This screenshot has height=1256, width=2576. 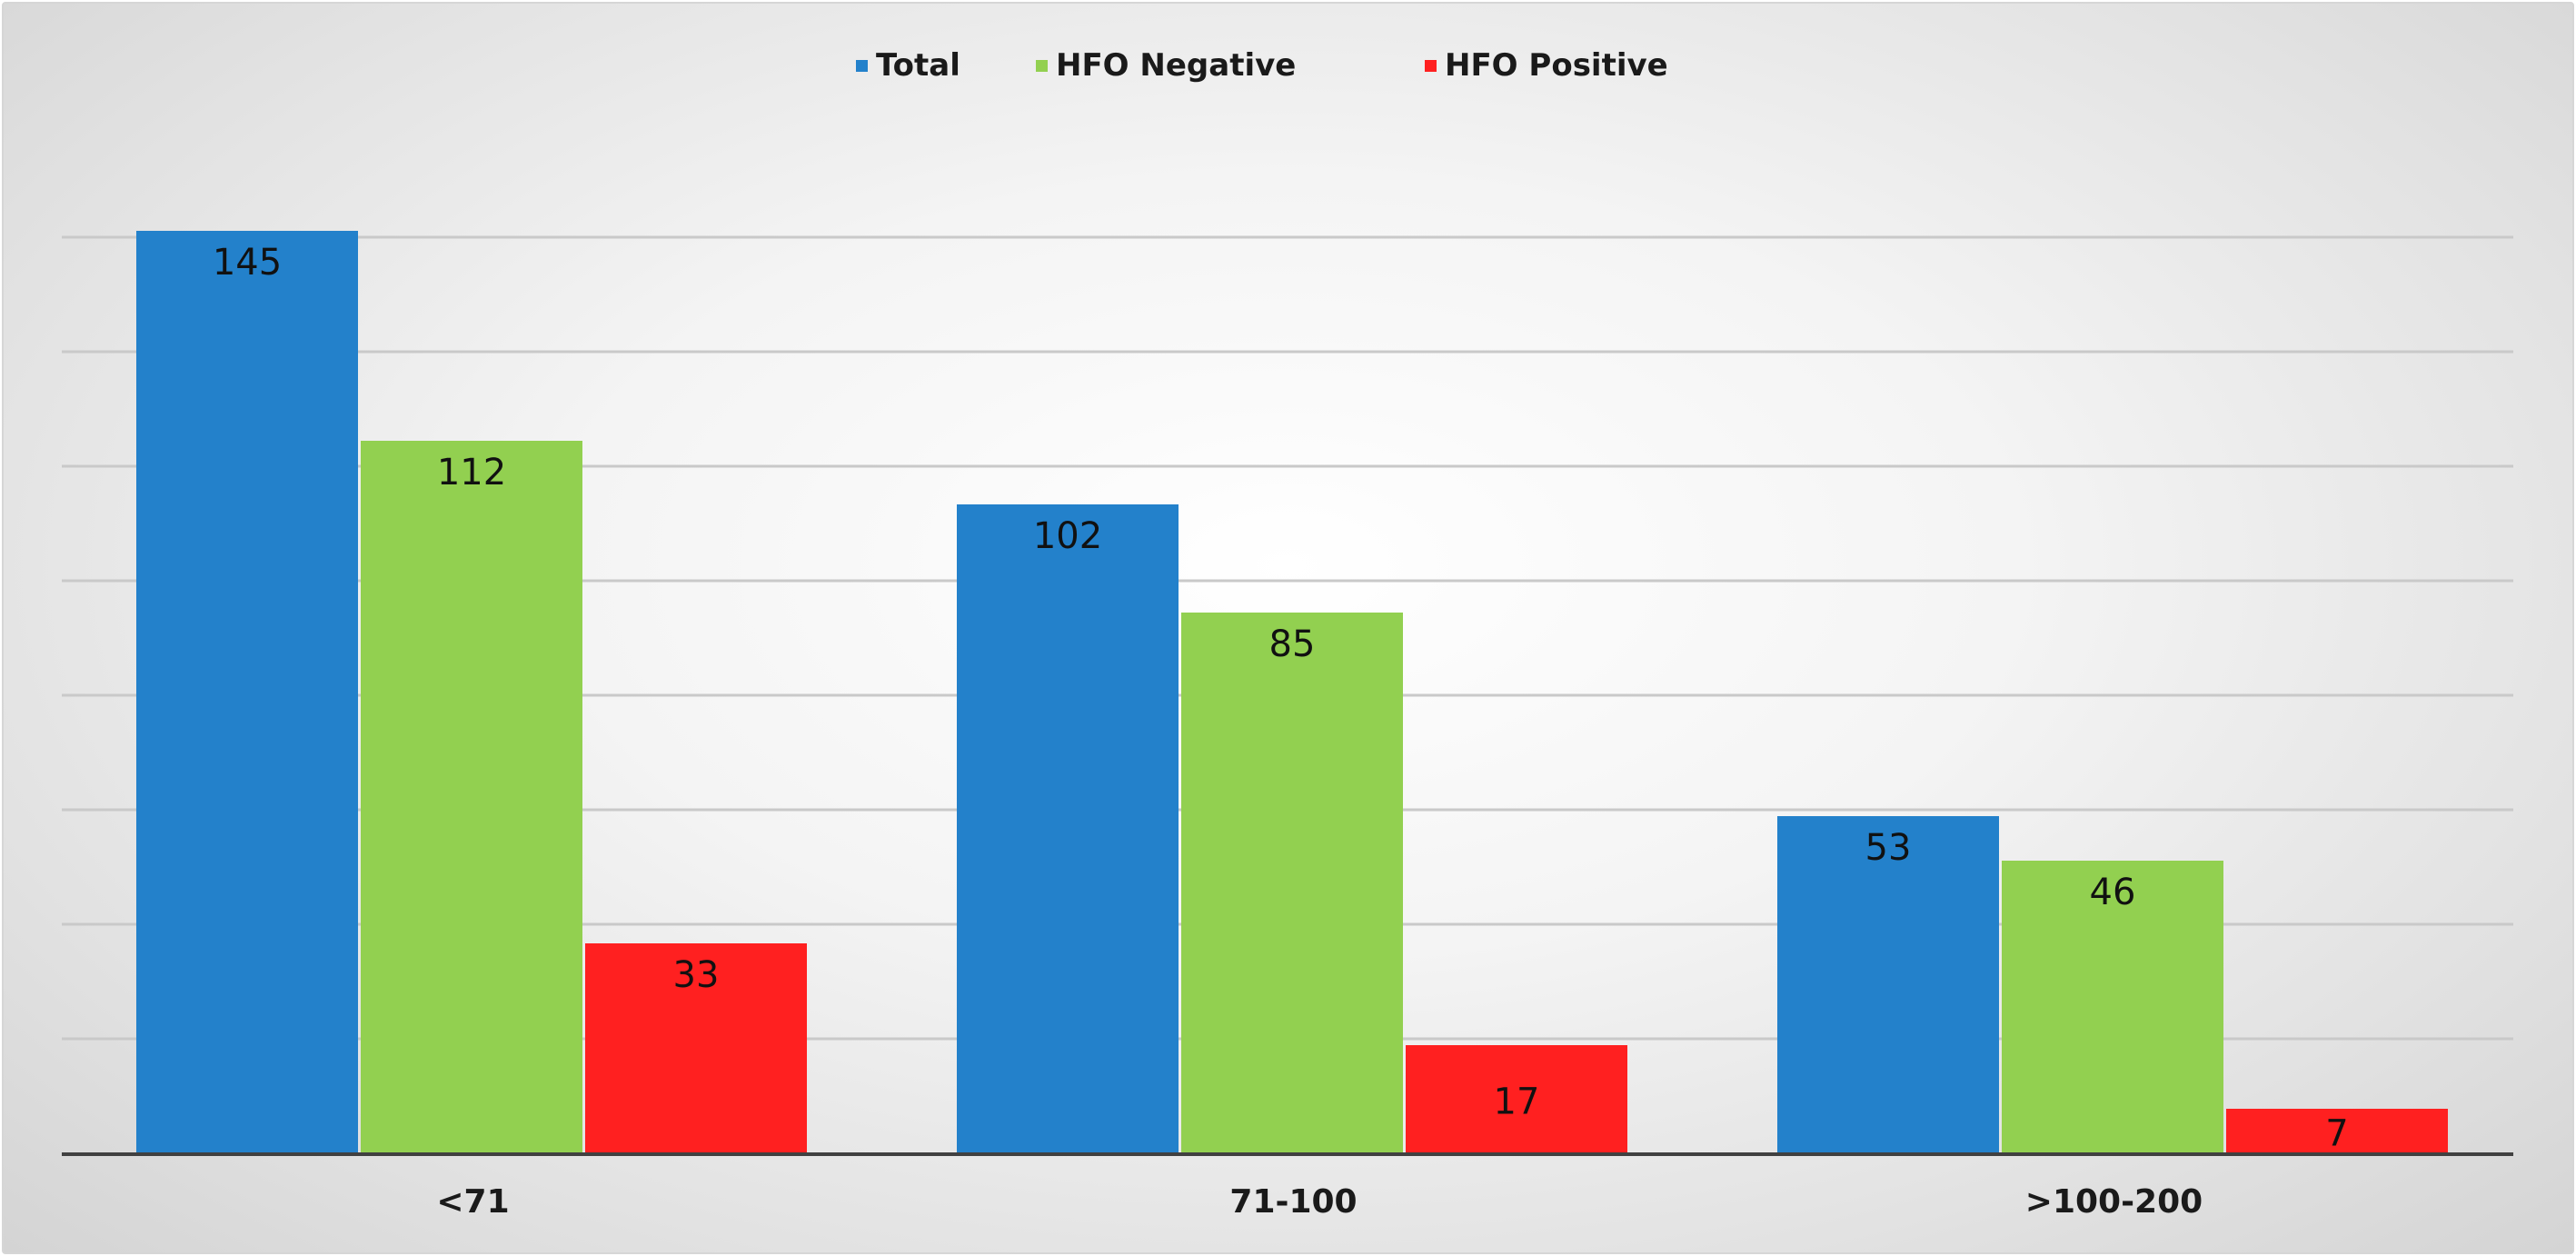 What do you see at coordinates (472, 1202) in the screenshot?
I see `x-tick-label: <71` at bounding box center [472, 1202].